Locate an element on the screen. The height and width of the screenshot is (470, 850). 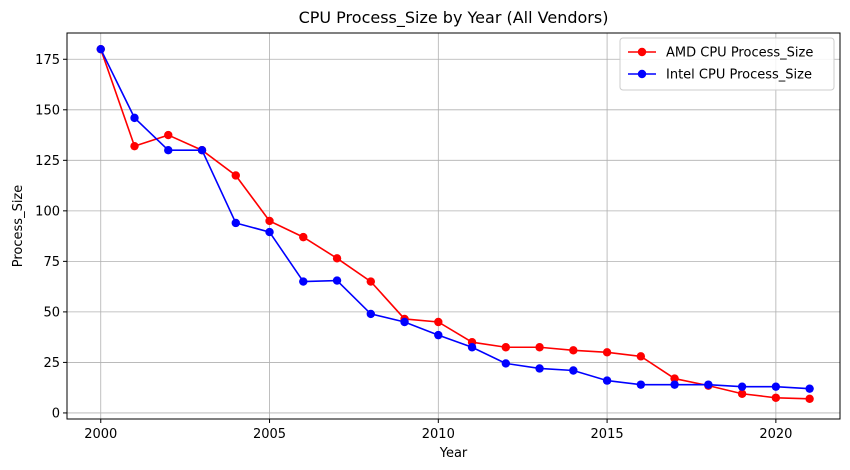
x-tick-label: 2015 is located at coordinates (607, 434).